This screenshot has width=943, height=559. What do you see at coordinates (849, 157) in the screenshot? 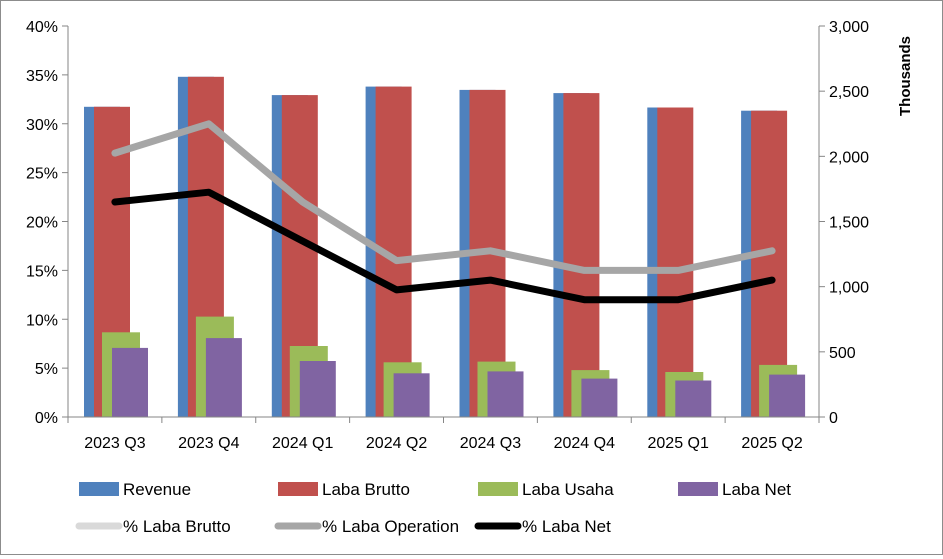
I see `right-tick-label: 2,000` at bounding box center [849, 157].